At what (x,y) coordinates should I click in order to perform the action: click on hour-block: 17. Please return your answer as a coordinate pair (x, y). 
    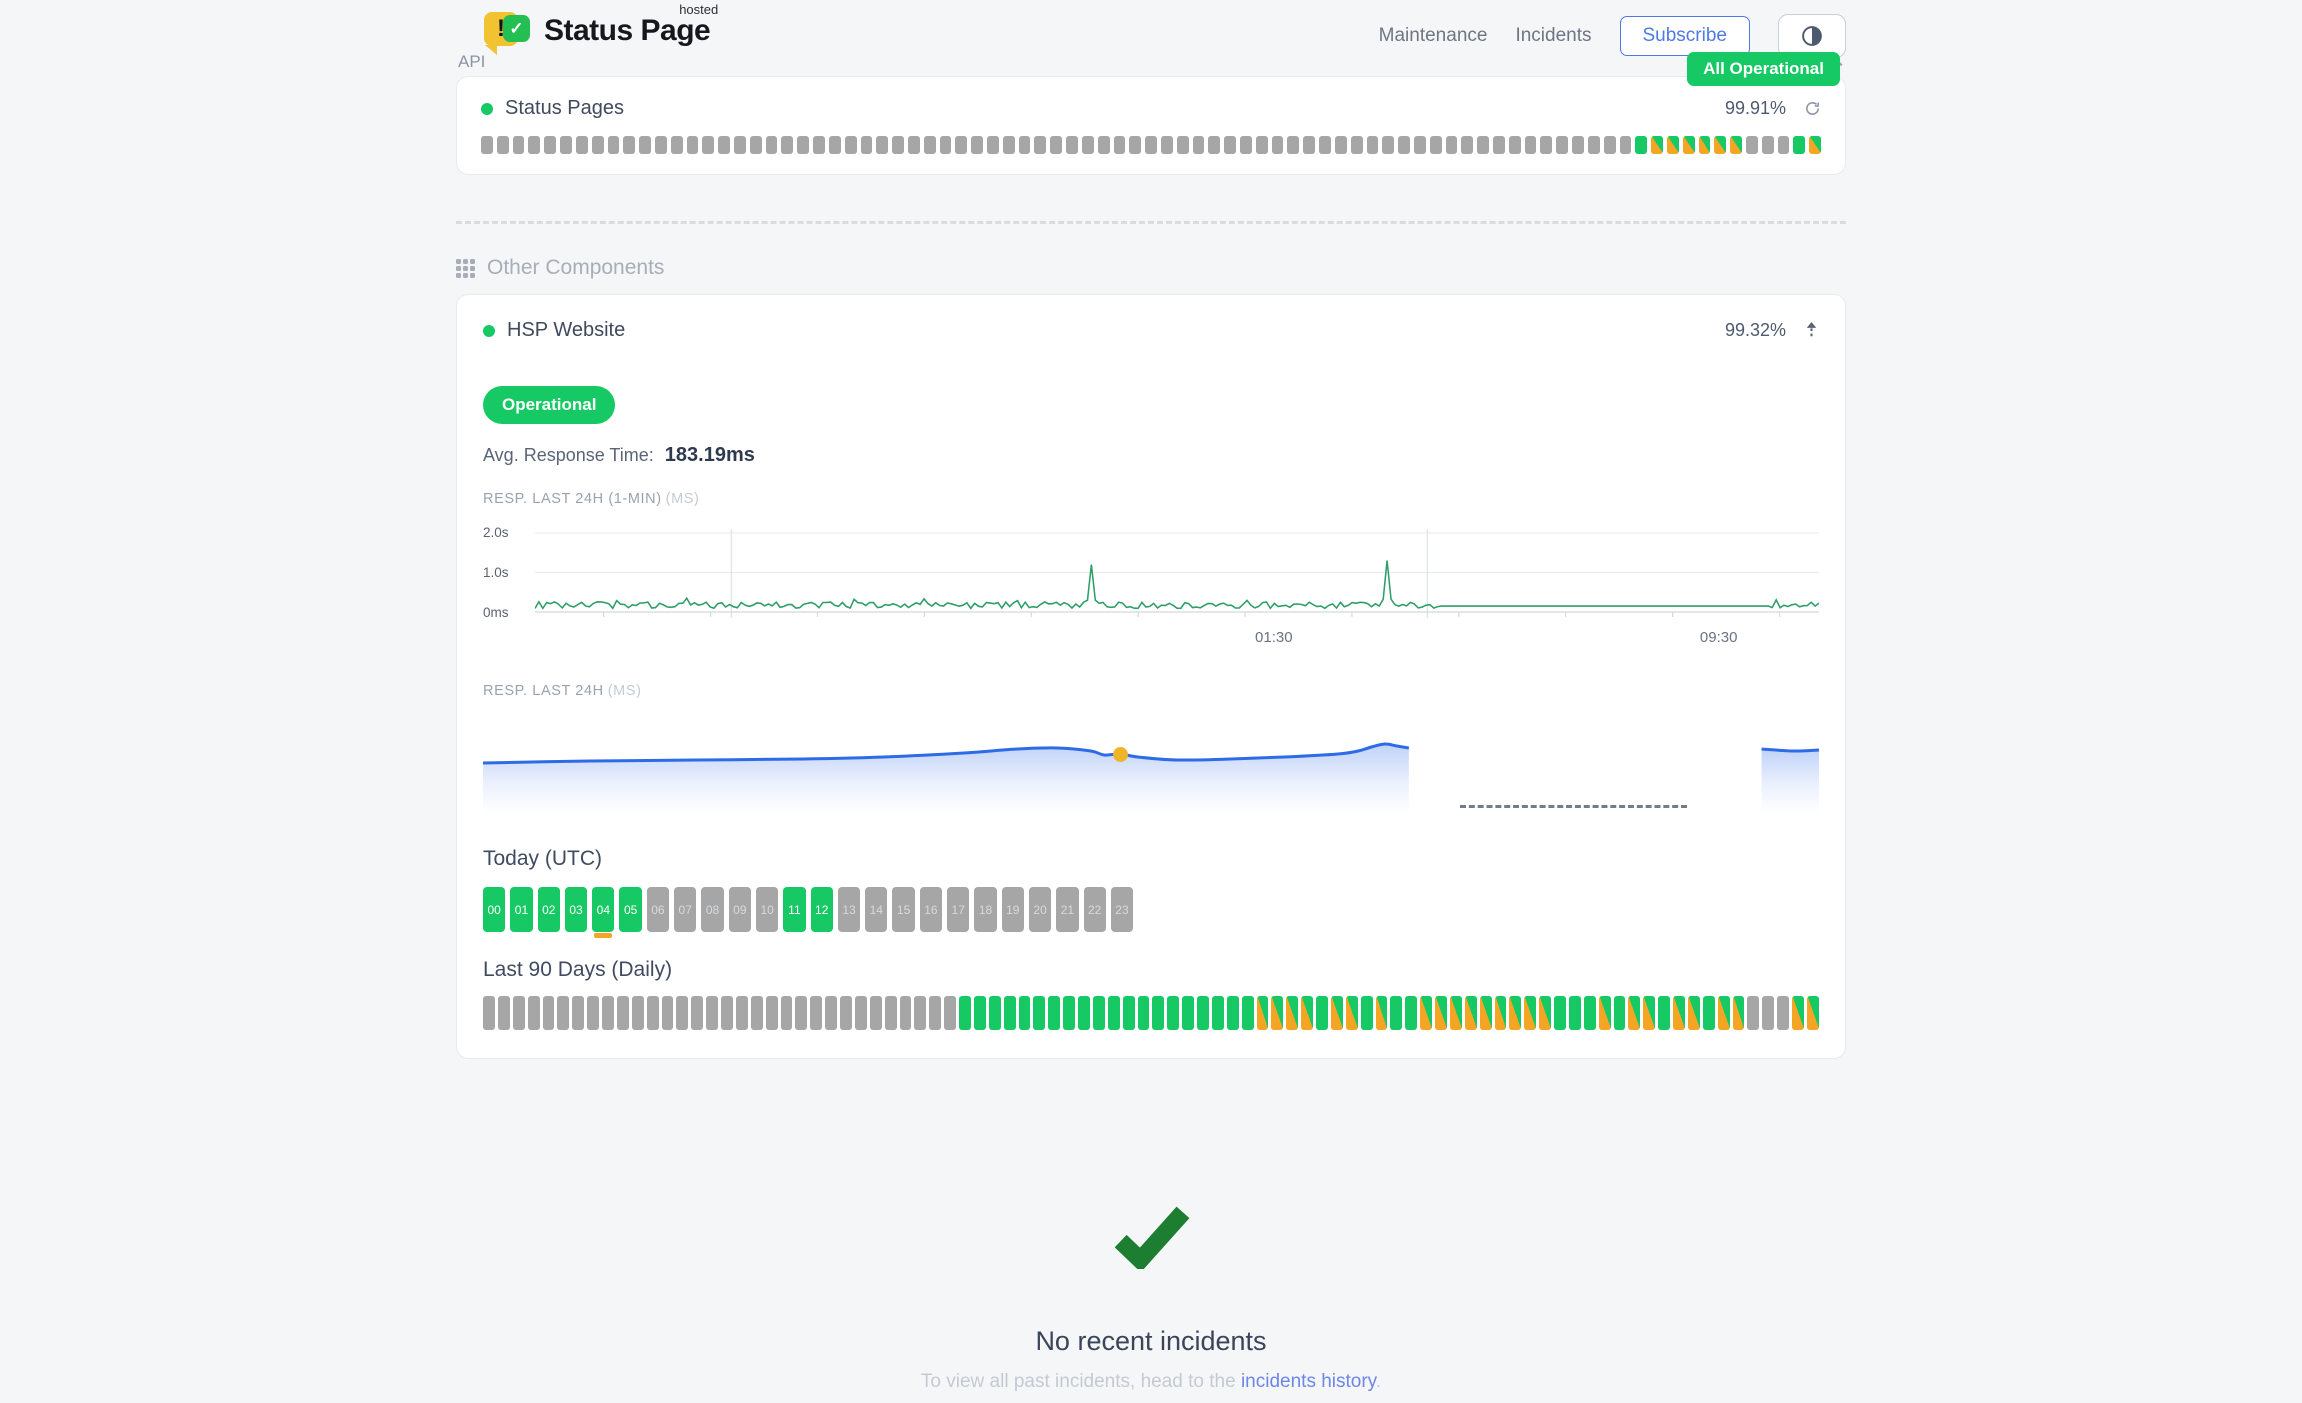
    Looking at the image, I should click on (958, 909).